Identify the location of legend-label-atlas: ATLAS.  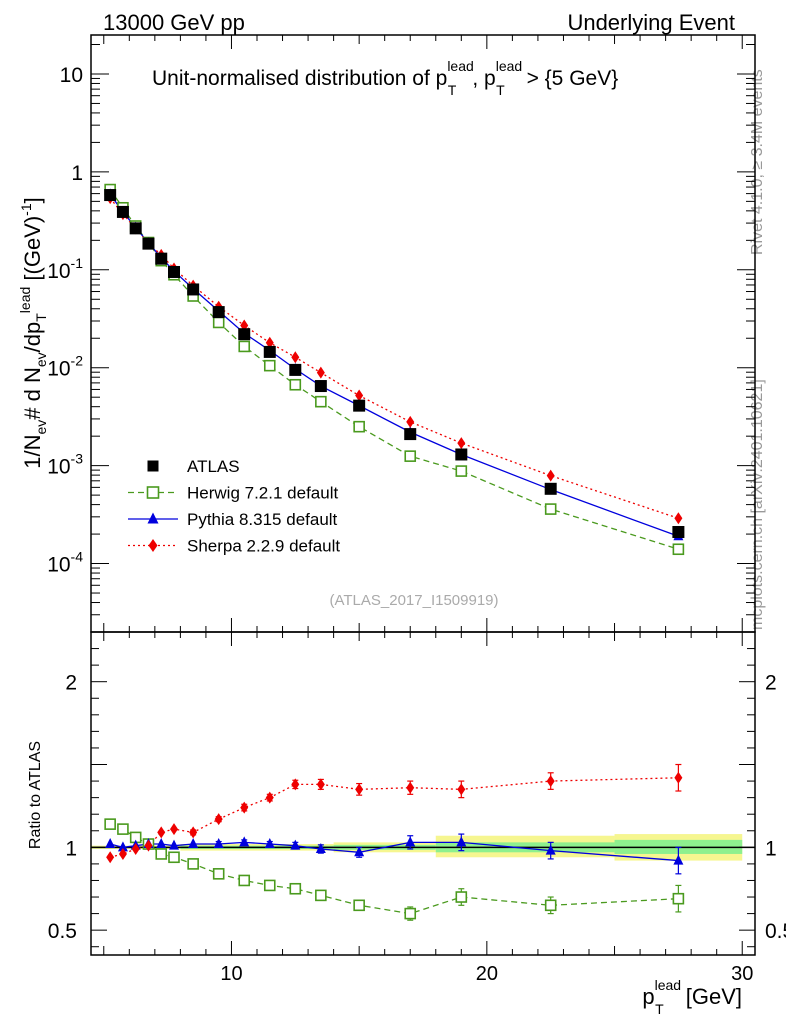
(213, 466).